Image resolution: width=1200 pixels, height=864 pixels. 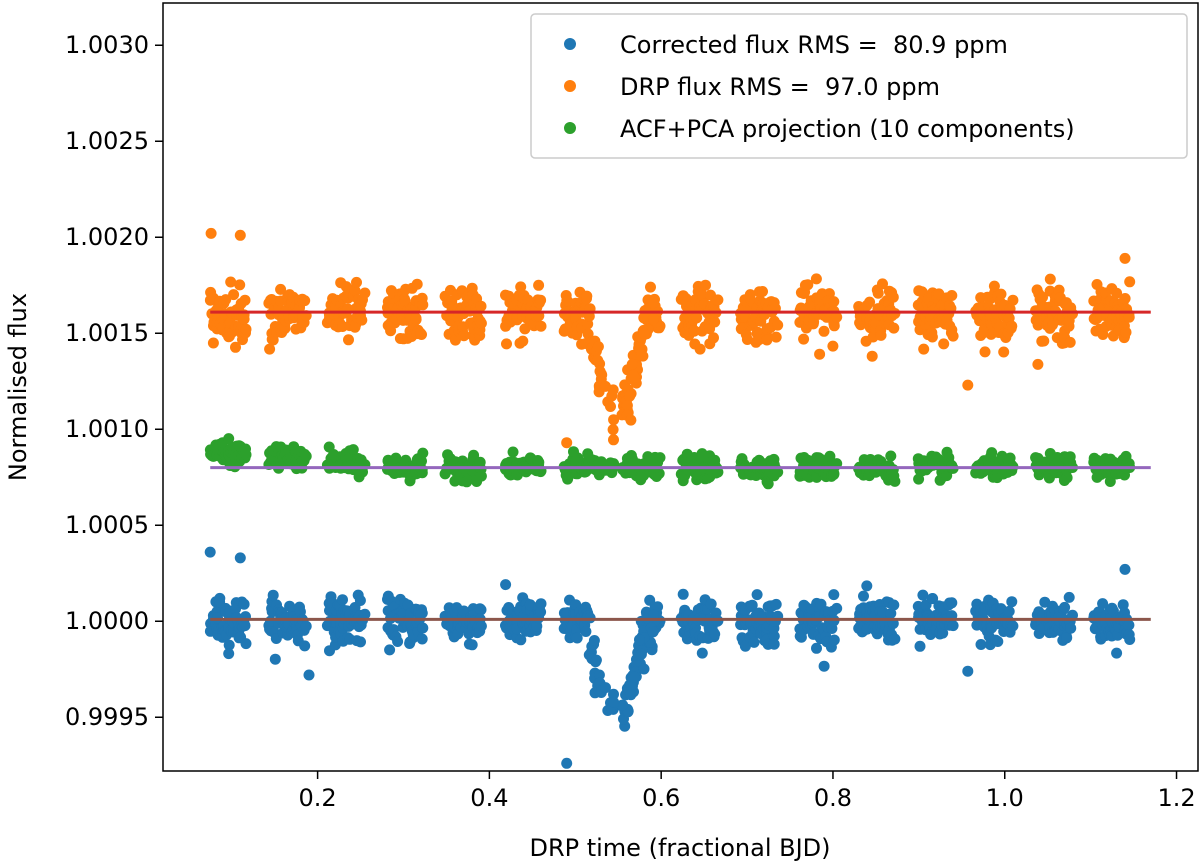 What do you see at coordinates (107, 429) in the screenshot?
I see `y-tick-label: 1.0010` at bounding box center [107, 429].